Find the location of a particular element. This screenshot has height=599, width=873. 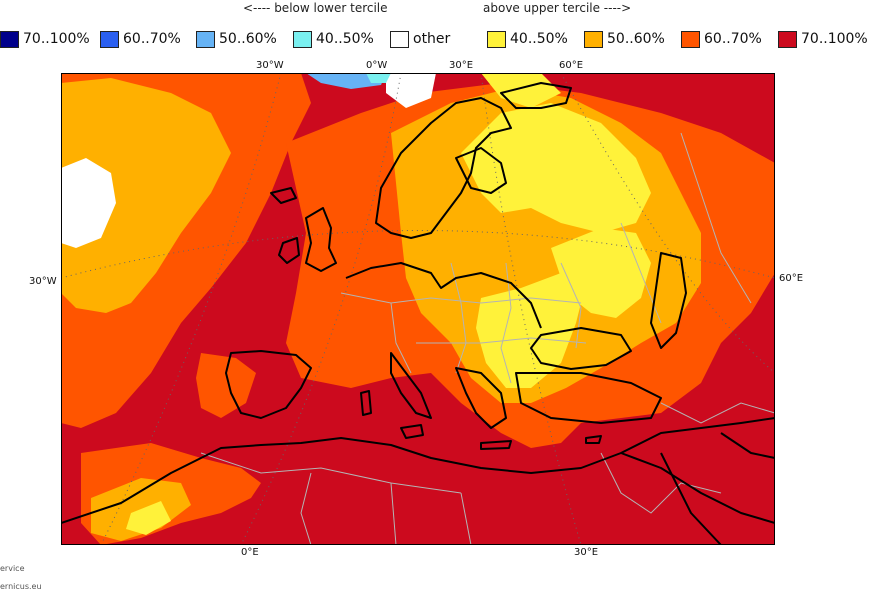

coastline-caspian is located at coordinates (668, 300).